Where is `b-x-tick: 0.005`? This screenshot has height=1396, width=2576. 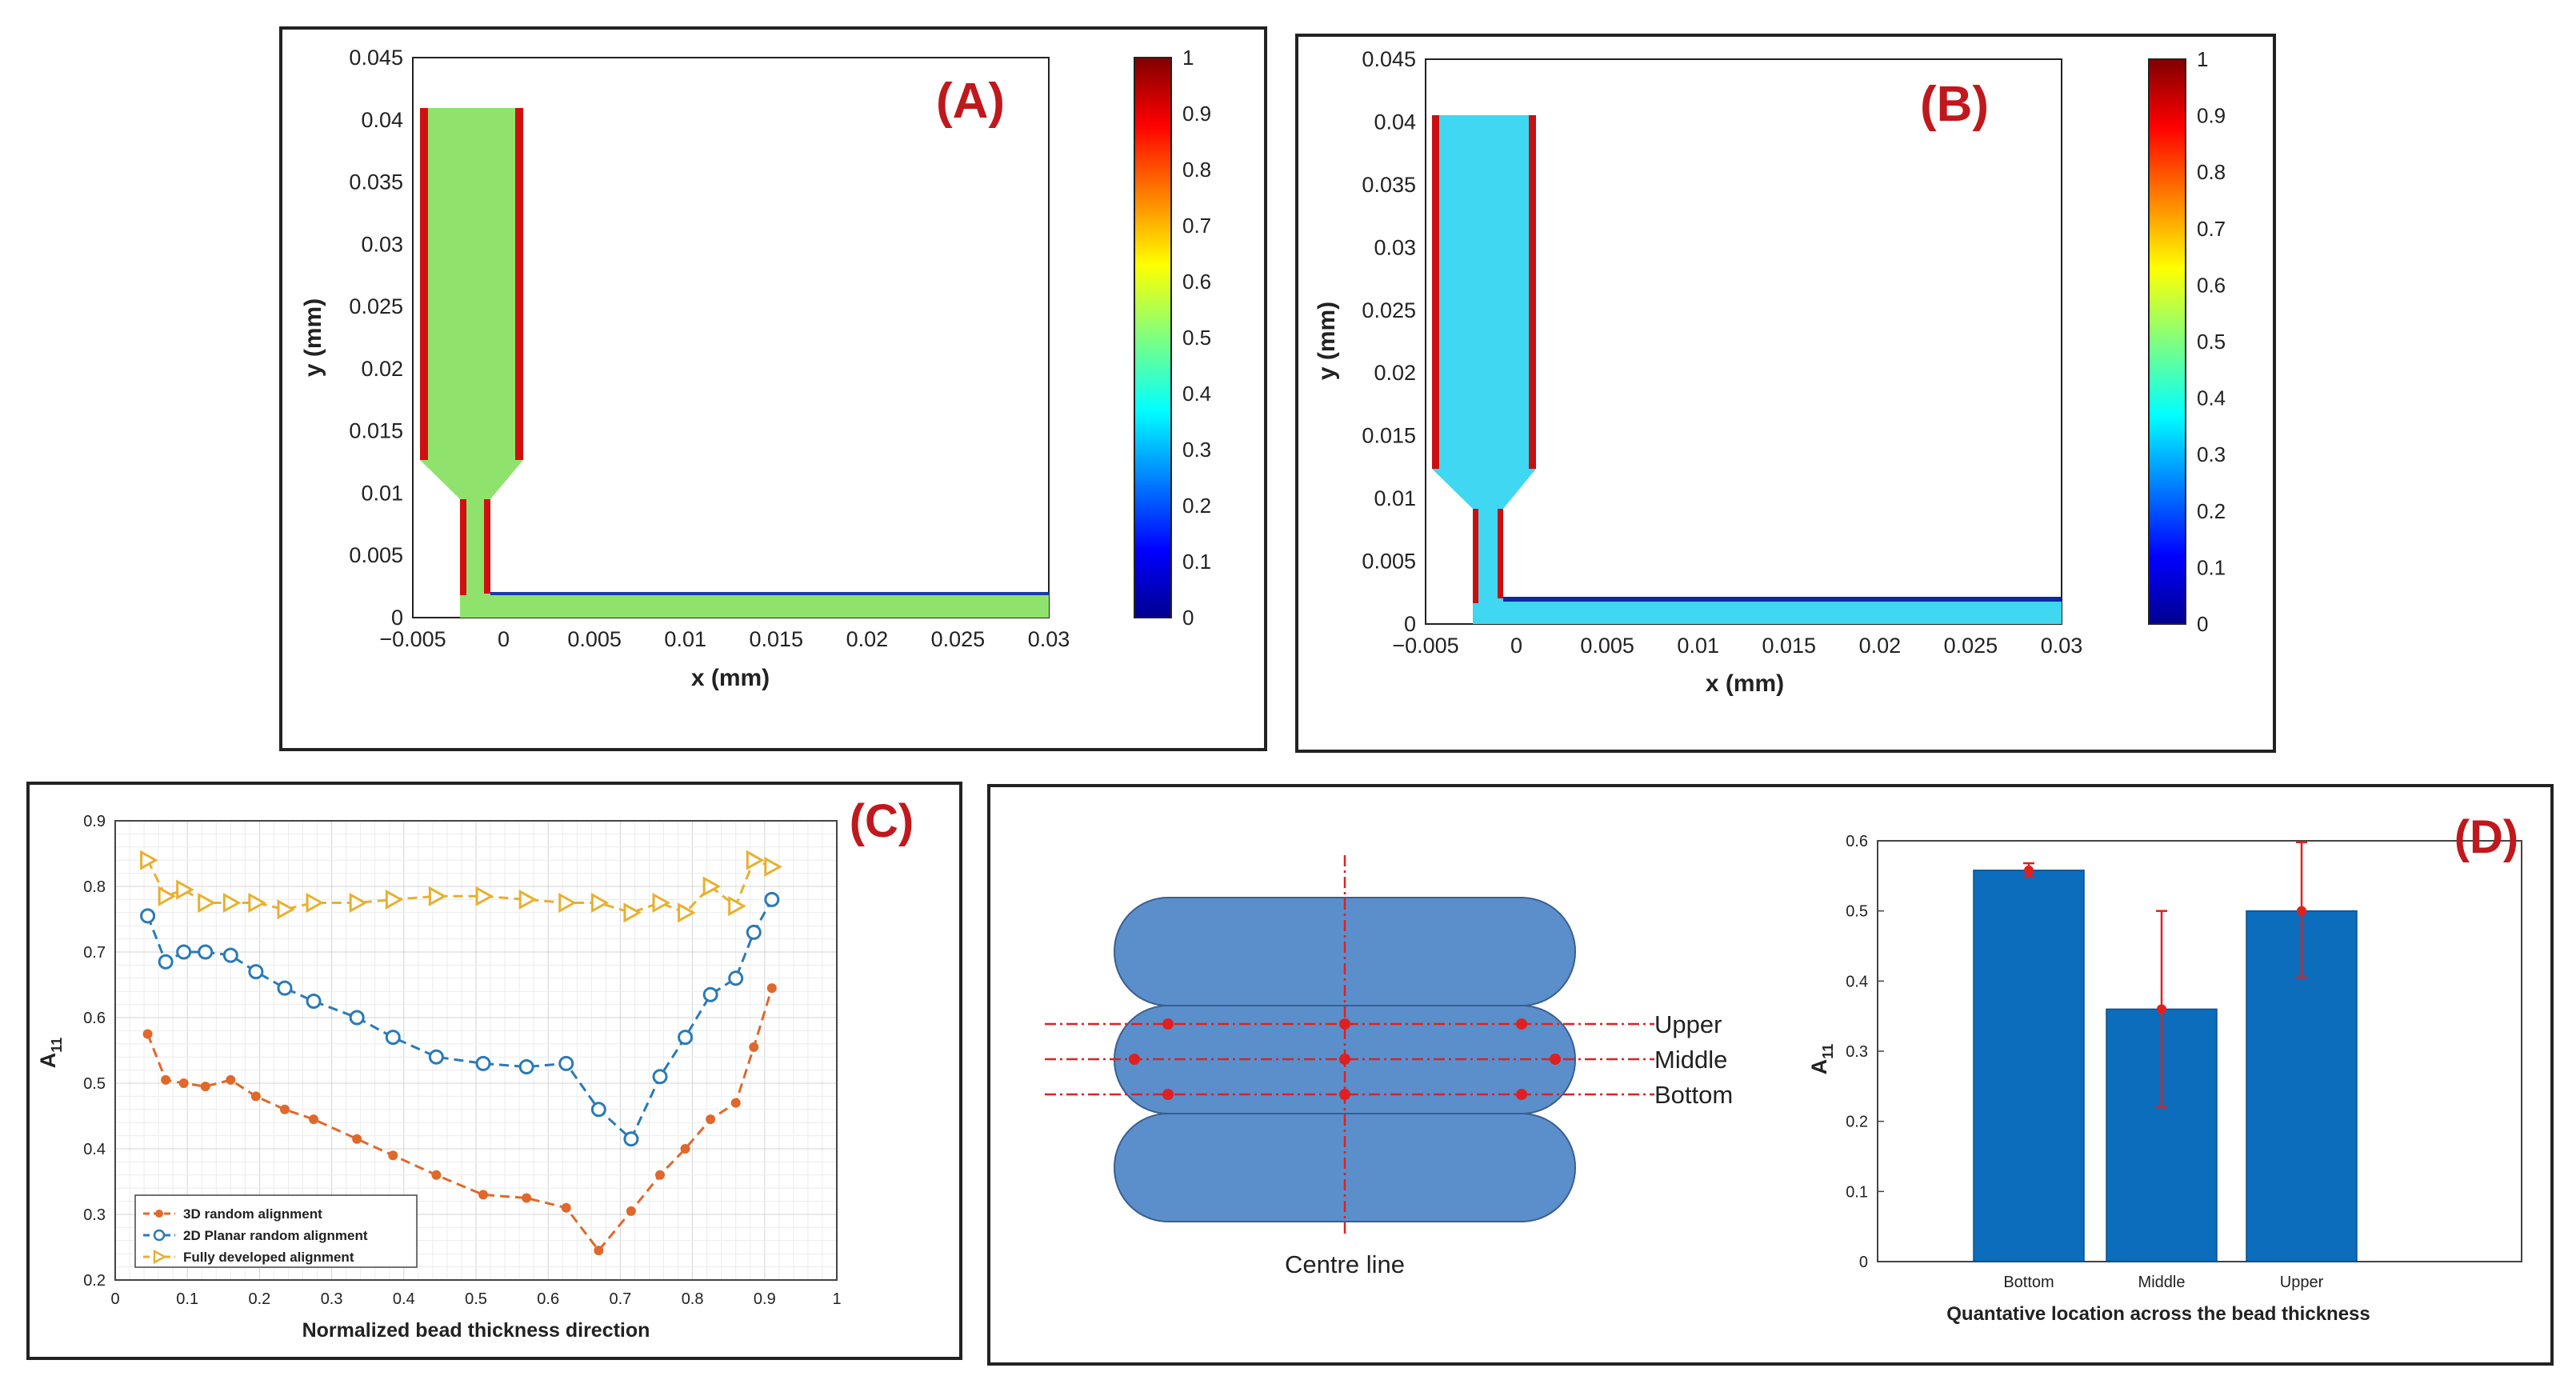 b-x-tick: 0.005 is located at coordinates (1607, 646).